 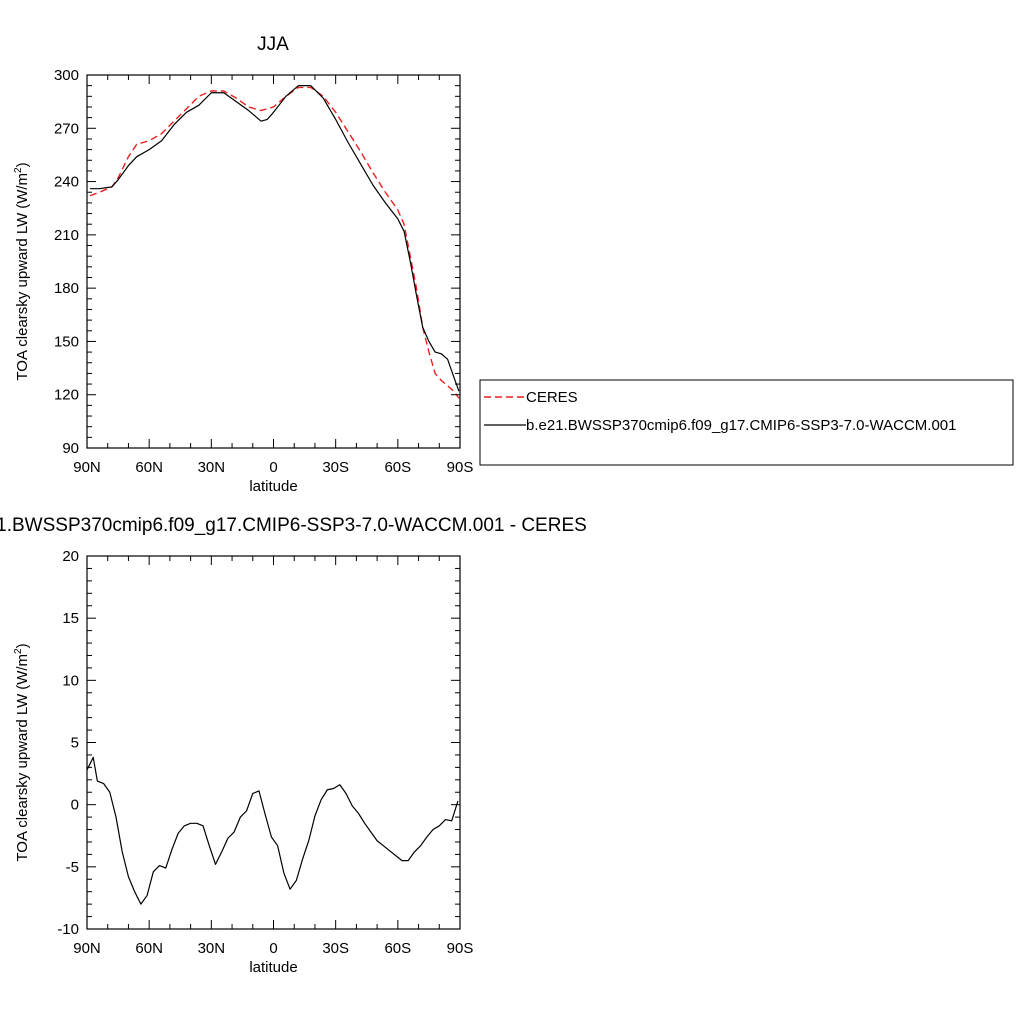 What do you see at coordinates (75, 805) in the screenshot?
I see `y-tick-label: 0` at bounding box center [75, 805].